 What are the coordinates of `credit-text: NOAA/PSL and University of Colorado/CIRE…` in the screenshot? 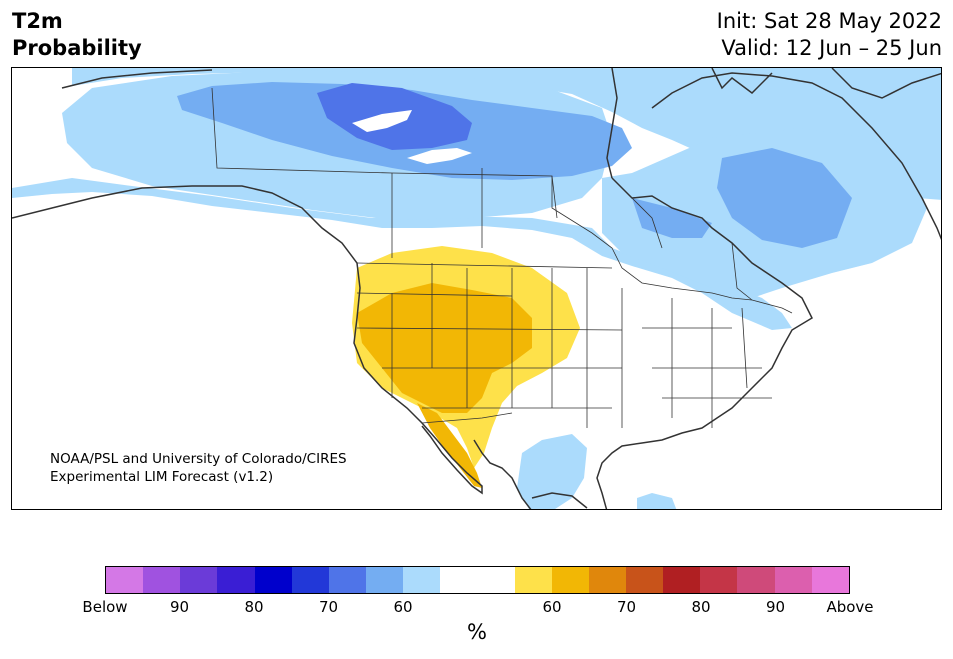 It's located at (198, 468).